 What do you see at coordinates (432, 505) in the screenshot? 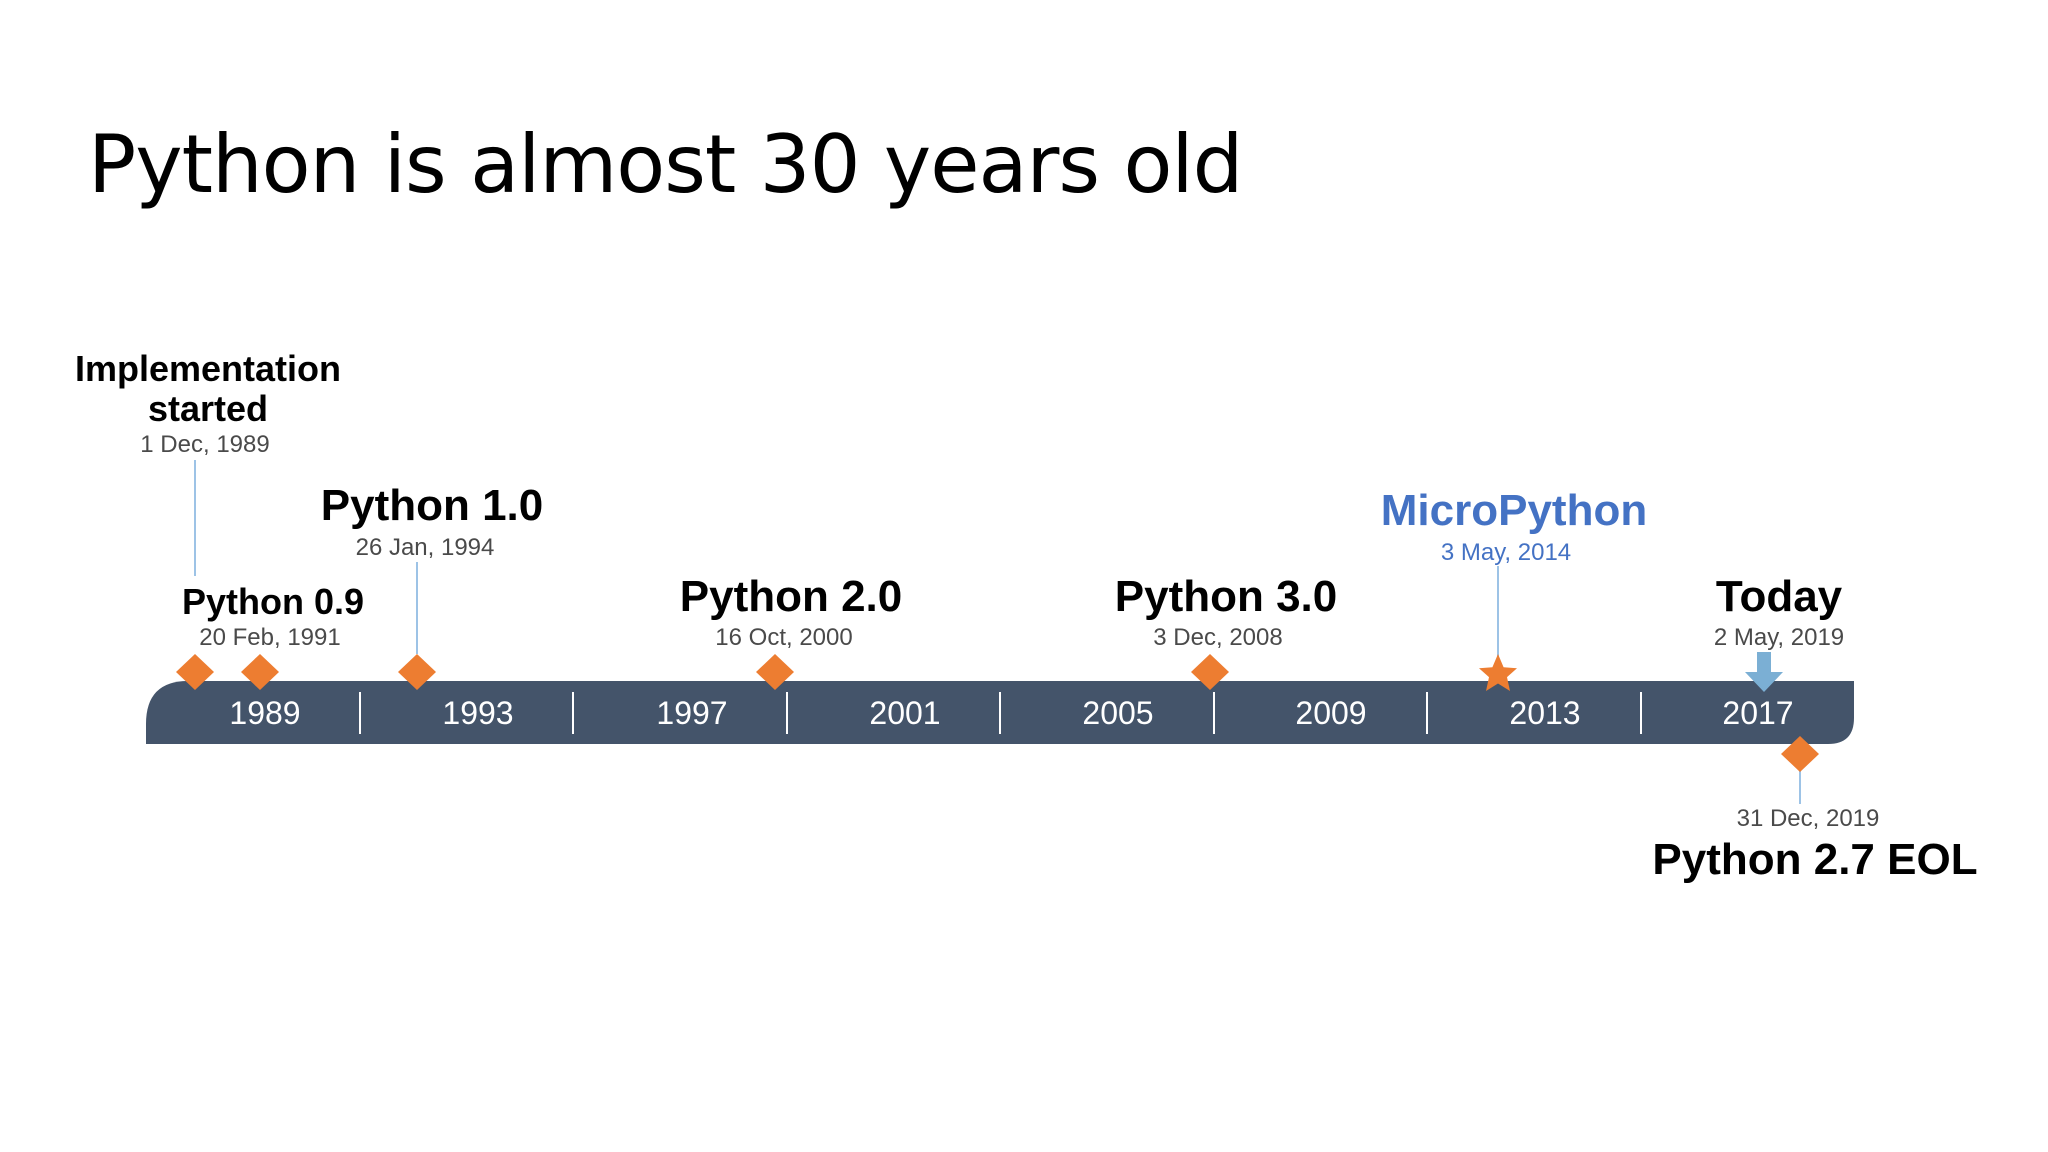
I see `event-title: Python 1.0` at bounding box center [432, 505].